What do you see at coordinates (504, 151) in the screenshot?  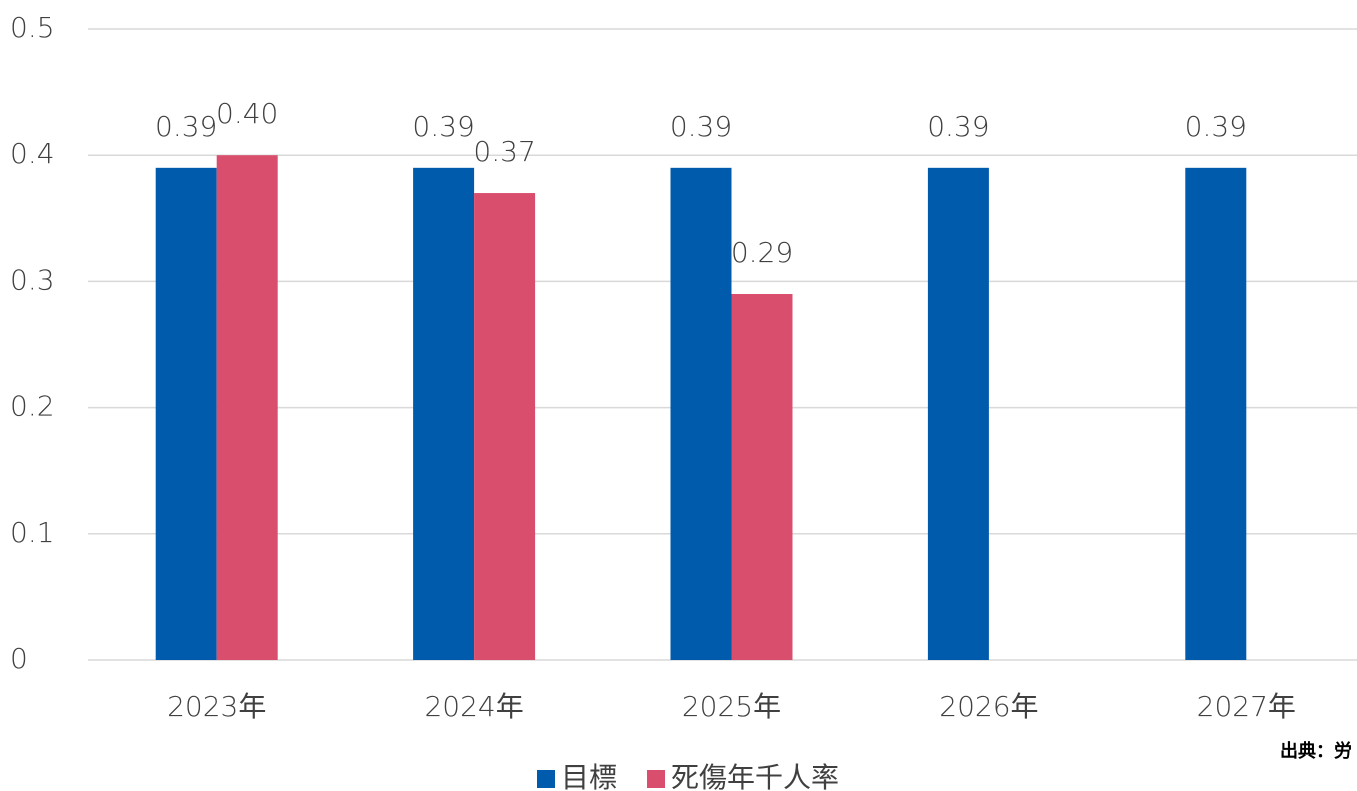 I see `data-label: 0.37` at bounding box center [504, 151].